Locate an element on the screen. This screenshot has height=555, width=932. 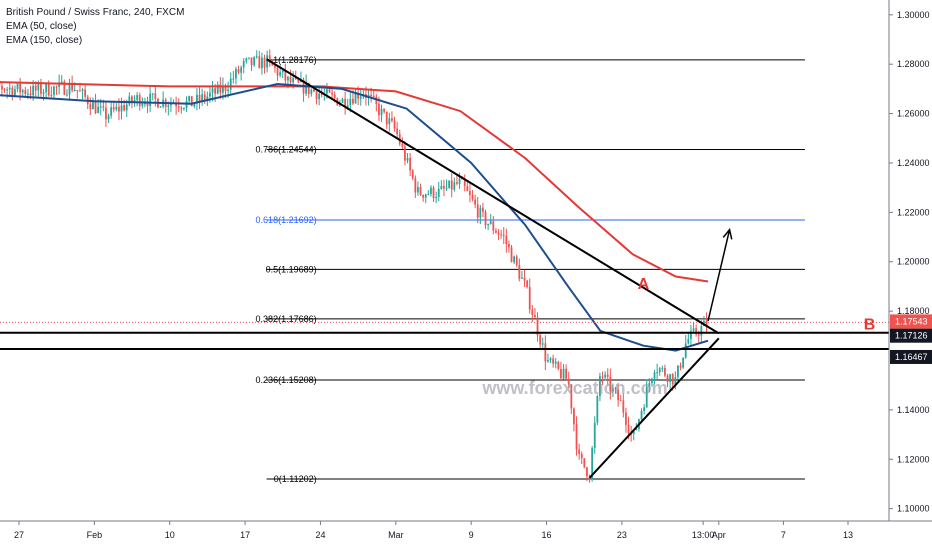
x-tick-label: 17 is located at coordinates (245, 535).